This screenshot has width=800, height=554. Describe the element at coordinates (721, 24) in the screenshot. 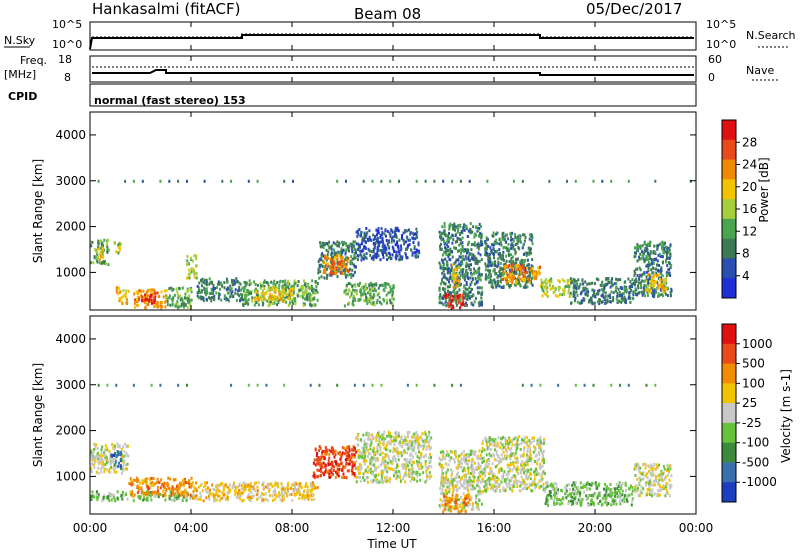

I see `noise-right-tick-top: 10^5` at that location.